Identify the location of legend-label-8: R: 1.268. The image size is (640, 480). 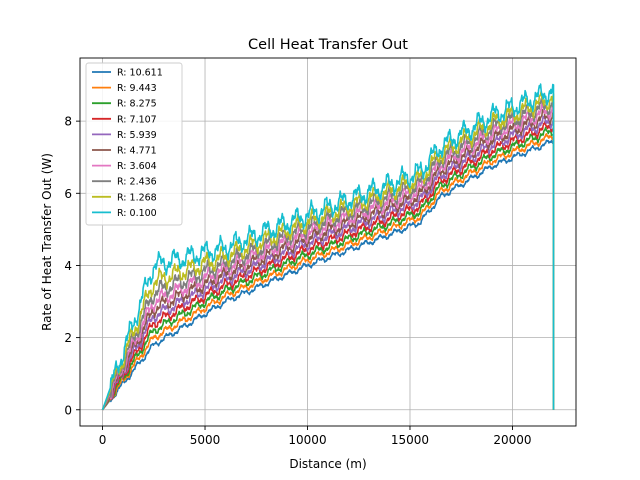
(137, 197).